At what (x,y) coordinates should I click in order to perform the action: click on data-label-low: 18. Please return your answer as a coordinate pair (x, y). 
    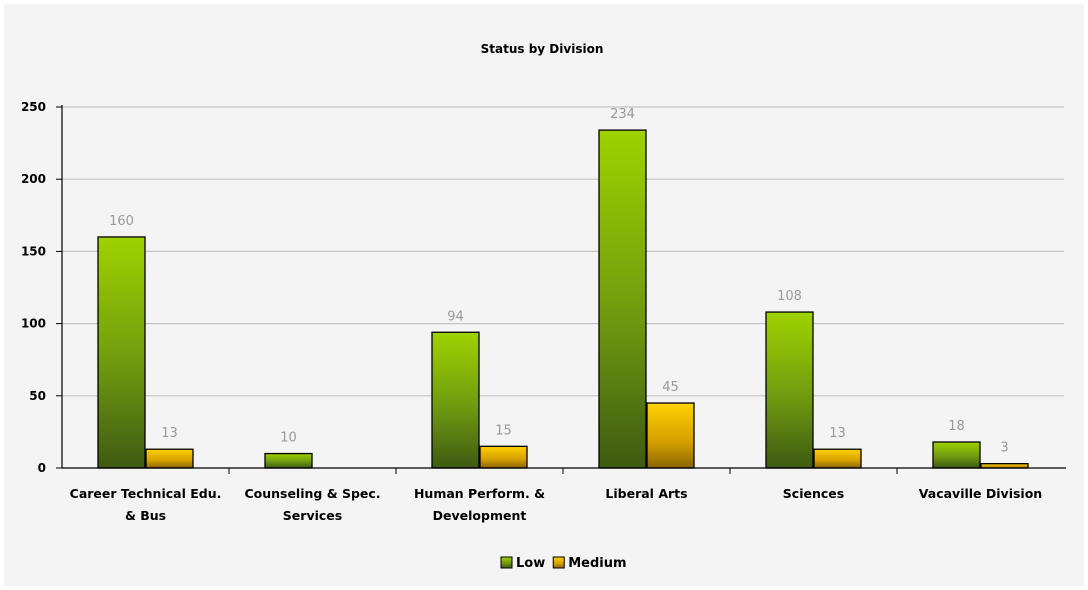
    Looking at the image, I should click on (956, 426).